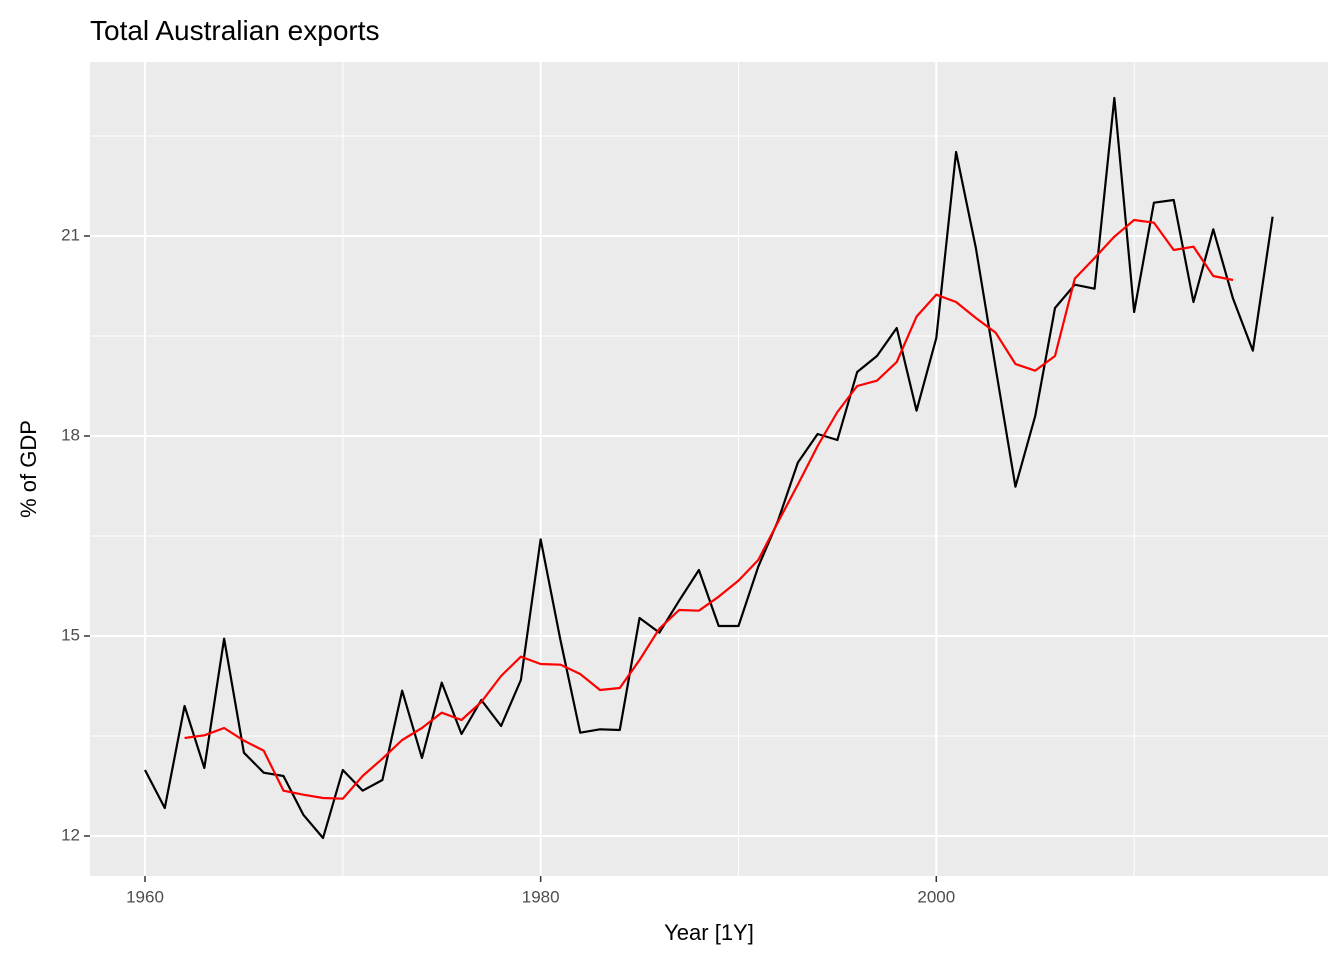  Describe the element at coordinates (28, 469) in the screenshot. I see `y-axis-title: % of GDP` at that location.